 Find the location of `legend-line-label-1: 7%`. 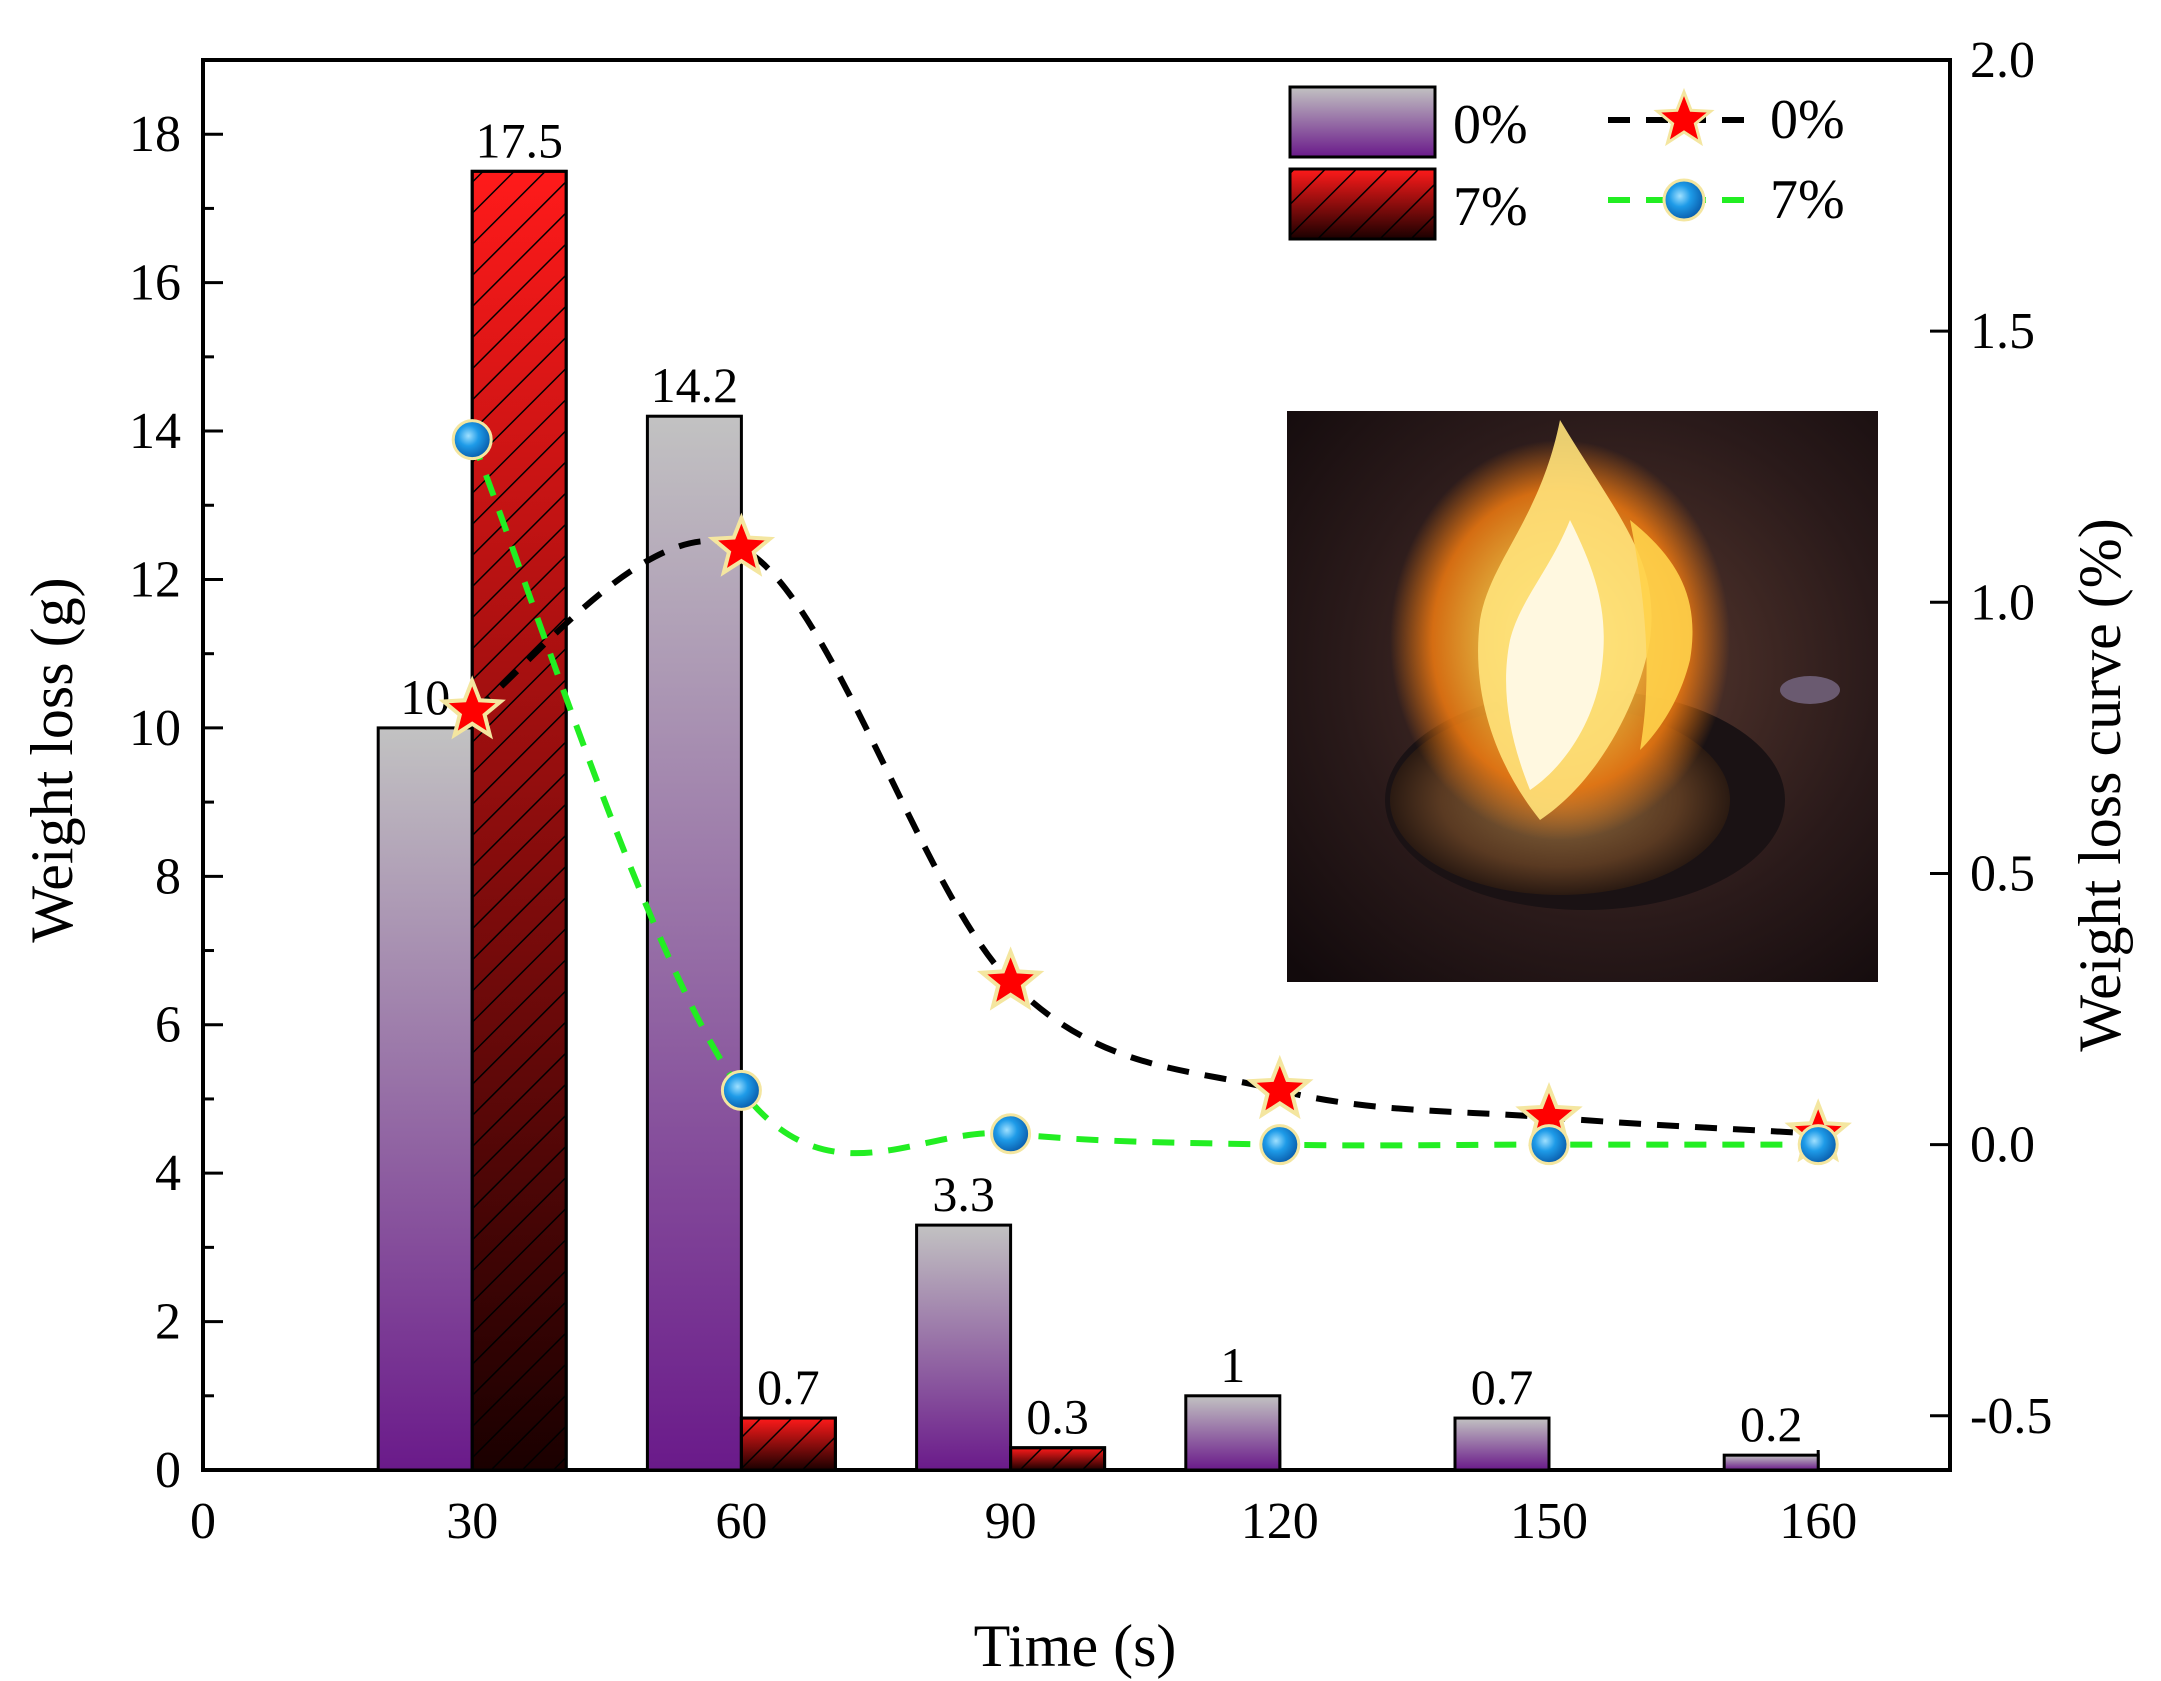

legend-line-label-1: 7% is located at coordinates (1807, 200).